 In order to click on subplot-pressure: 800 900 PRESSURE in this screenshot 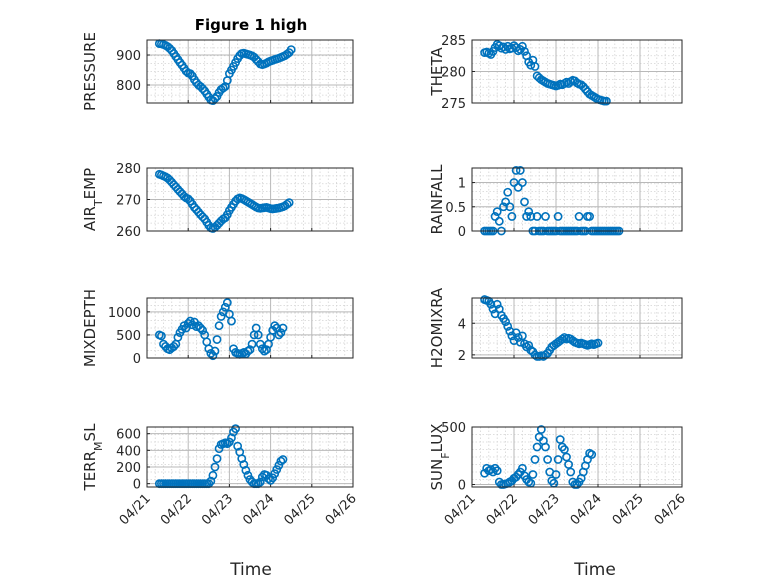, I will do `click(217, 71)`.